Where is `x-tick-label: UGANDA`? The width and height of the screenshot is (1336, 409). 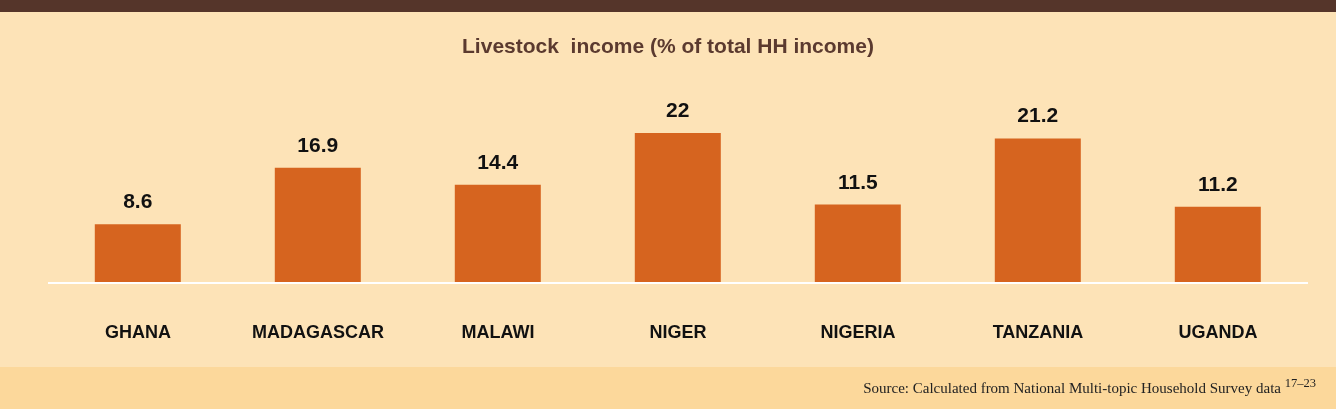
x-tick-label: UGANDA is located at coordinates (1218, 331).